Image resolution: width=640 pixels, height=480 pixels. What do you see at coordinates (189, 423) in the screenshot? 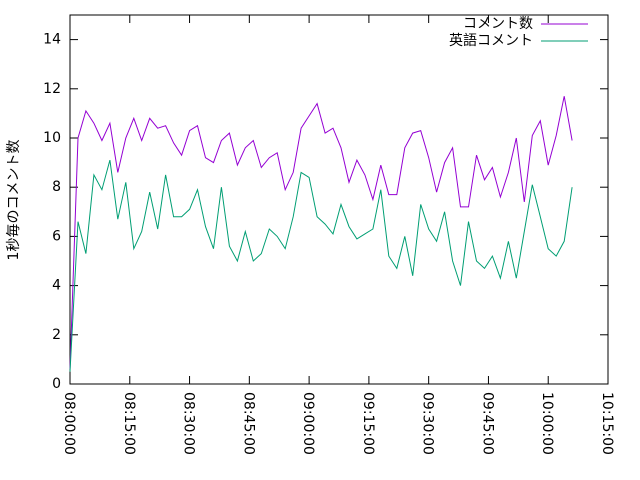
I see `x-tick-label: 08:30:00` at bounding box center [189, 423].